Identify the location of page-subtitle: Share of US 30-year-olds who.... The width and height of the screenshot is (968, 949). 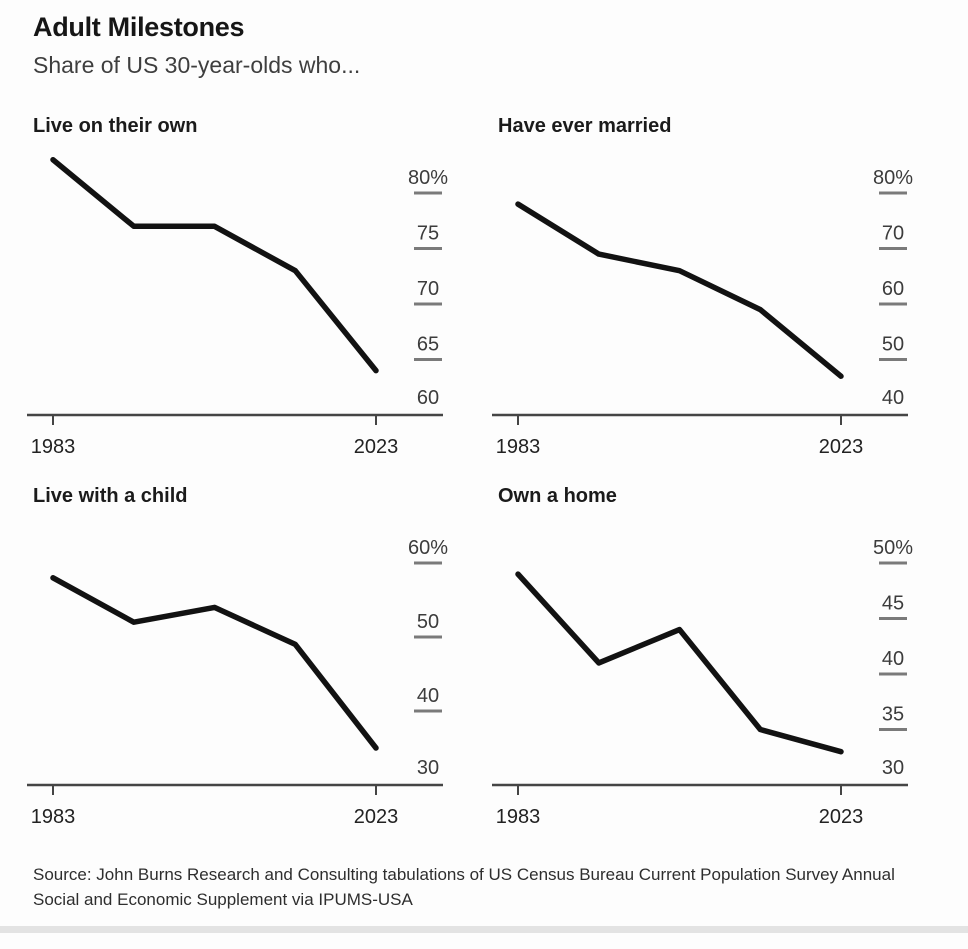
(197, 65).